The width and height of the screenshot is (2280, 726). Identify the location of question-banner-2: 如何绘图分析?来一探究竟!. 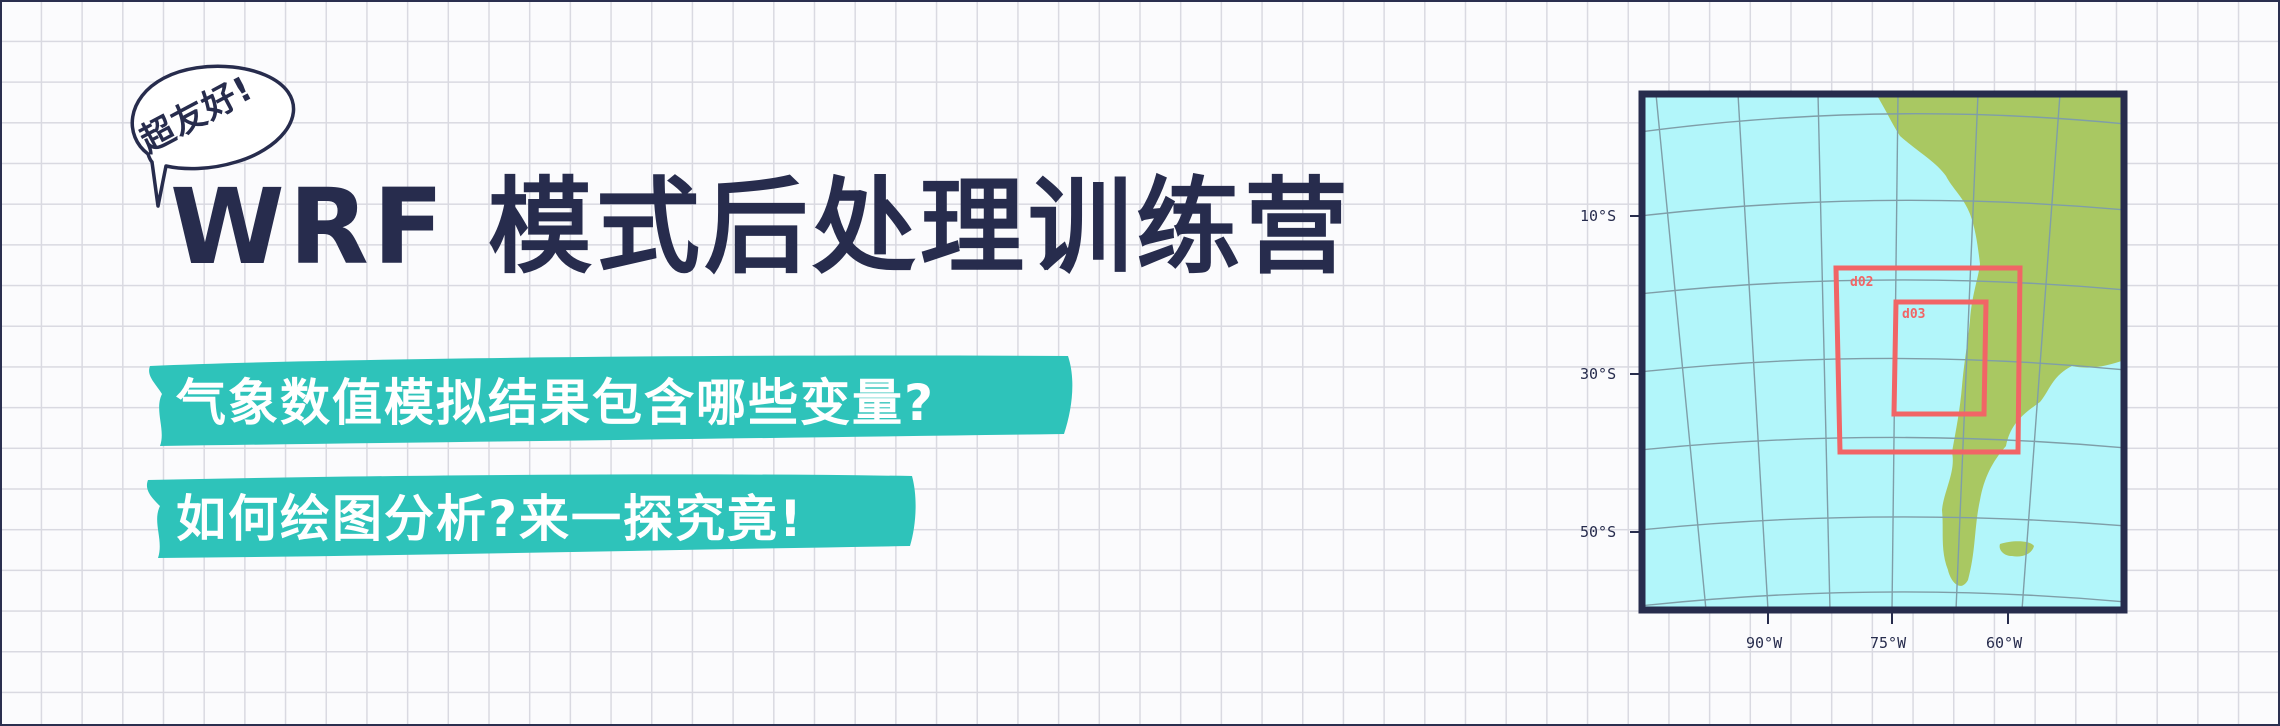
(531, 515).